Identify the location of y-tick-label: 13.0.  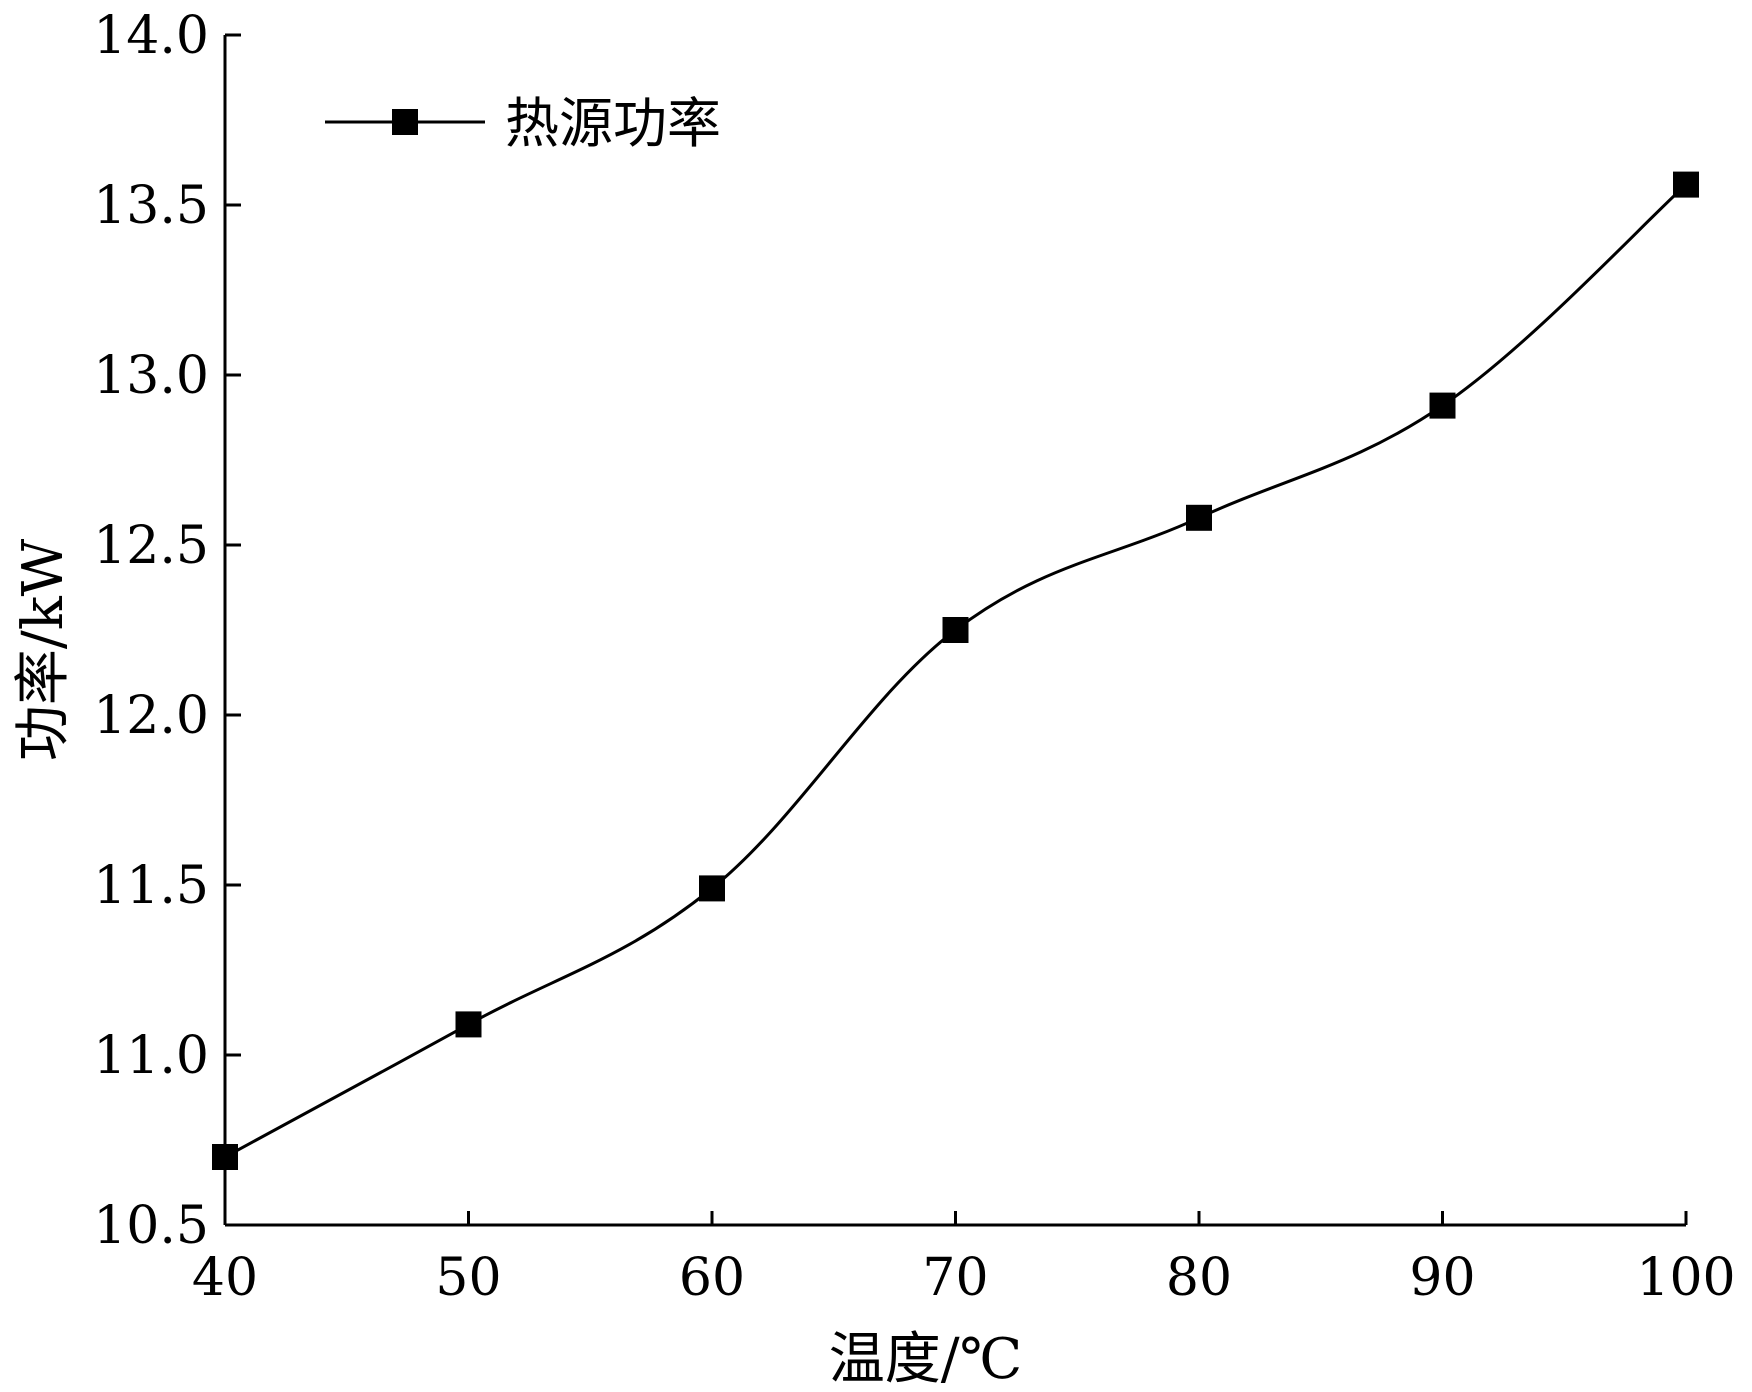
(151, 376).